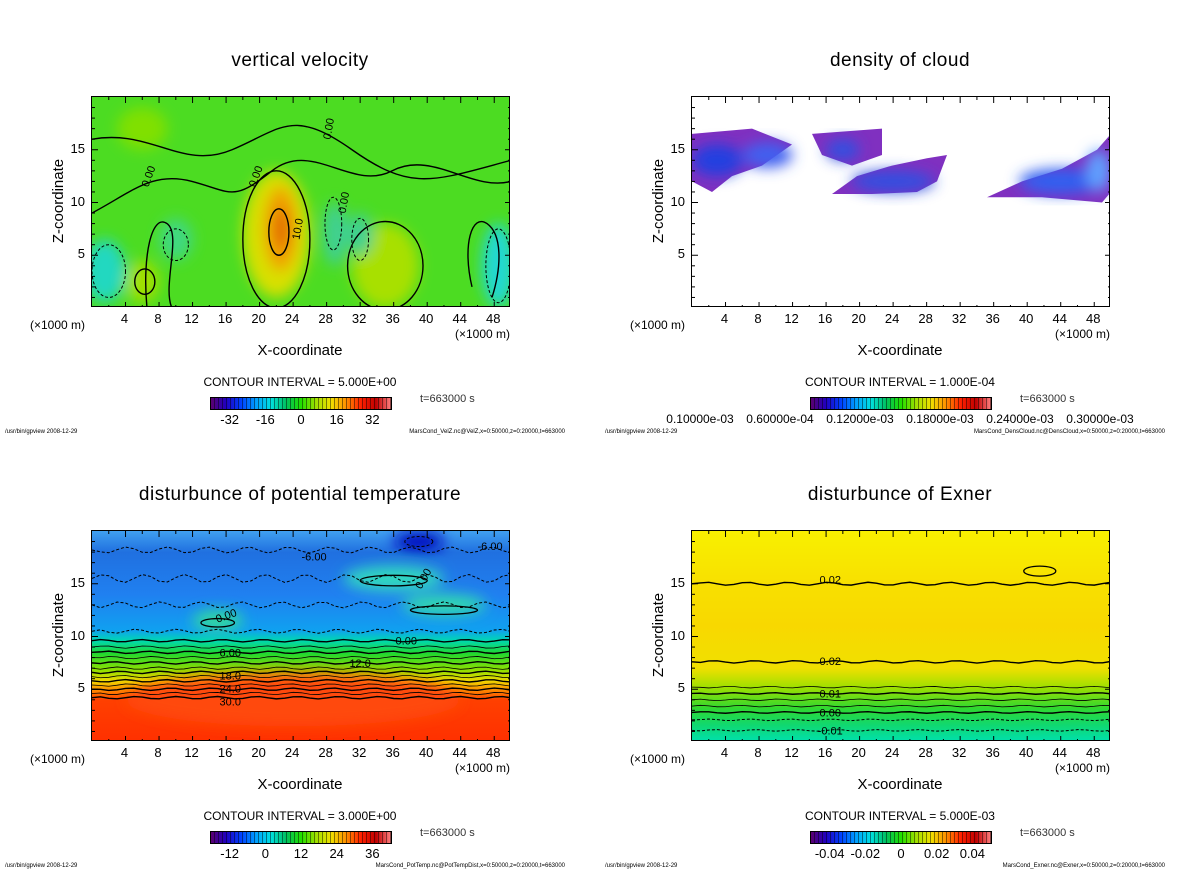 The image size is (1200, 869). I want to click on colorbar-tick-label: 16, so click(336, 419).